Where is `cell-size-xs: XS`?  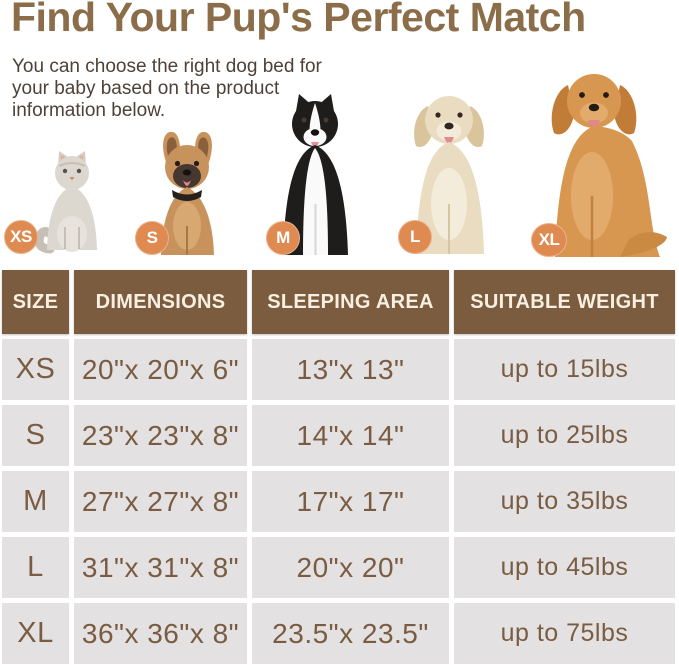 cell-size-xs: XS is located at coordinates (35, 369).